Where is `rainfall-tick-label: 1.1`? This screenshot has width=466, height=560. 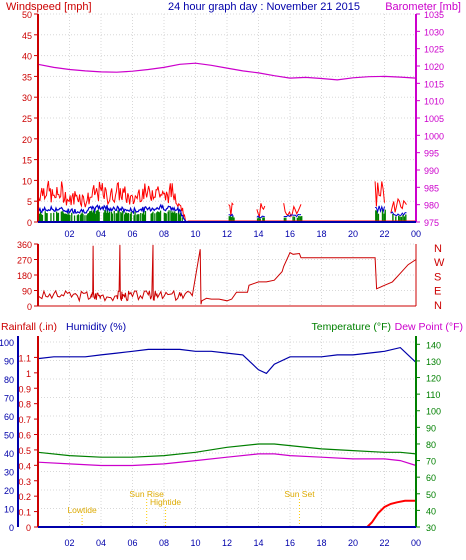
rainfall-tick-label: 1.1 is located at coordinates (24, 358).